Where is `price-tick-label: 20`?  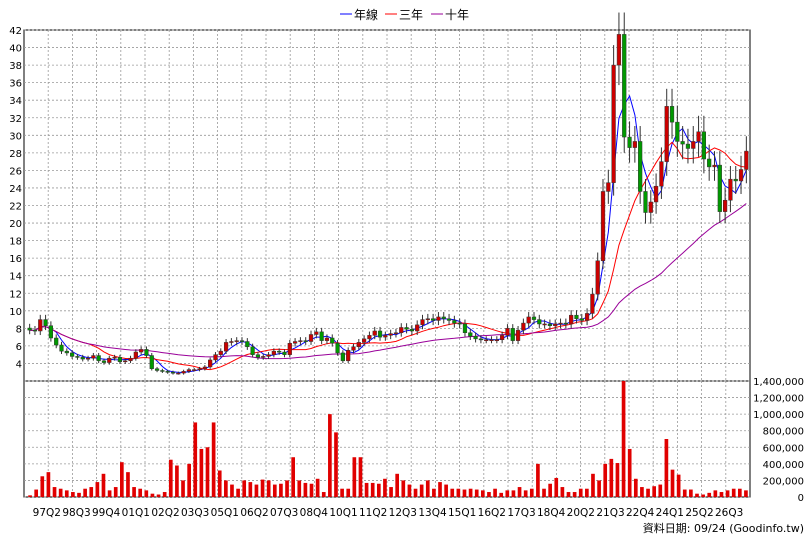 price-tick-label: 20 is located at coordinates (15, 224).